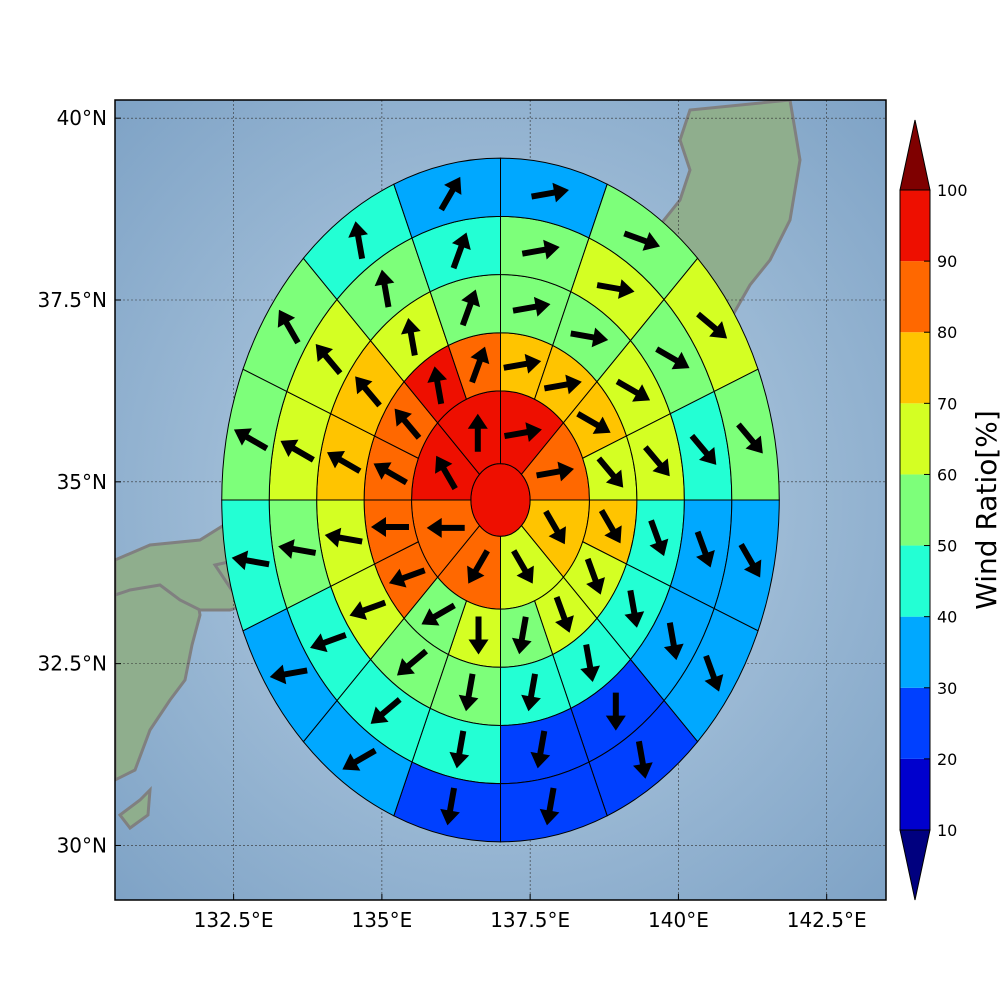 Image resolution: width=1000 pixels, height=1000 pixels. Describe the element at coordinates (947, 688) in the screenshot. I see `colorbar-tick-label: 30` at that location.